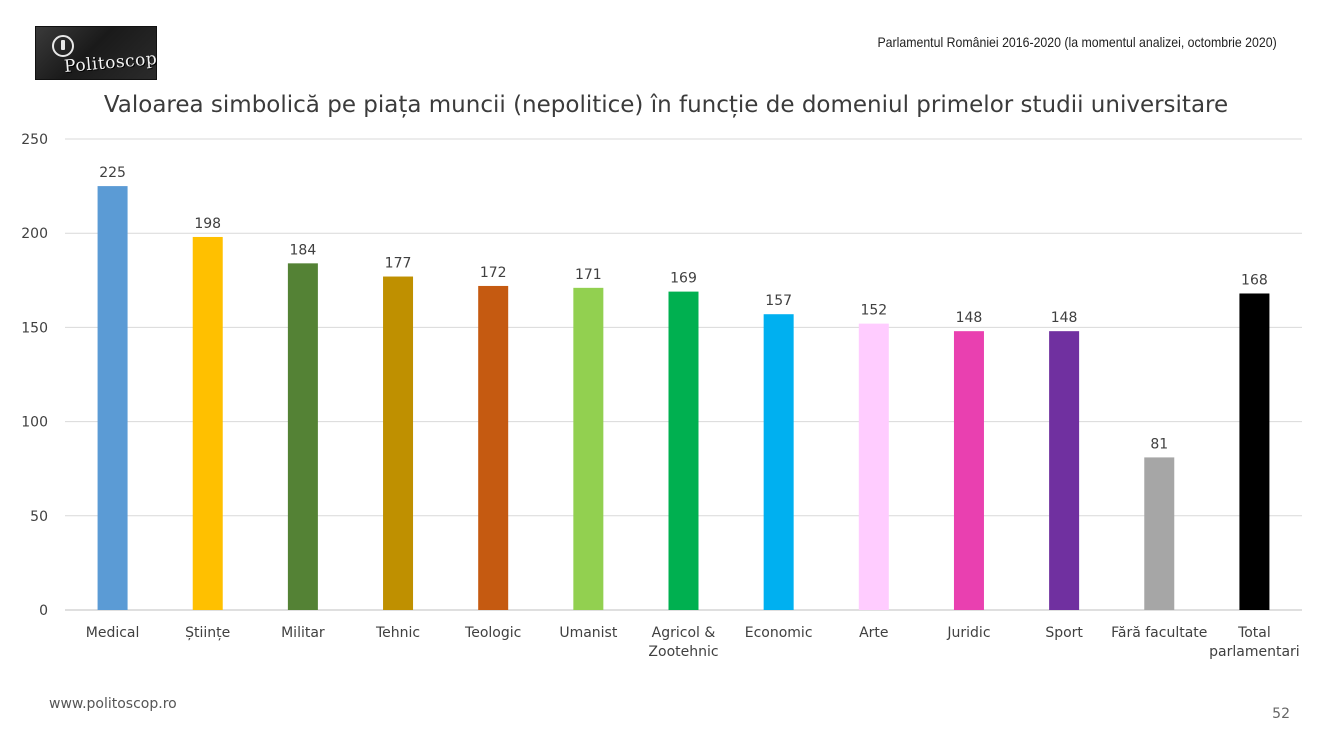 The height and width of the screenshot is (750, 1332). I want to click on x-tick-label: Agricol & Zootehnic, so click(683, 642).